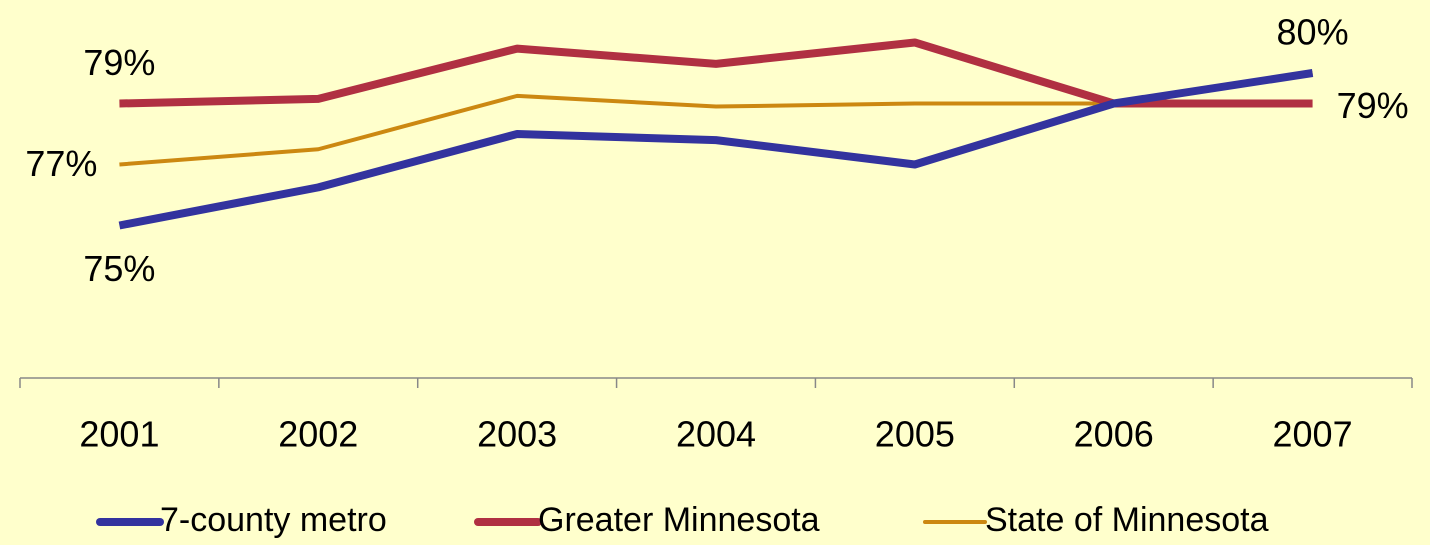 The height and width of the screenshot is (545, 1430). What do you see at coordinates (1313, 434) in the screenshot?
I see `x-tick-label: 2007` at bounding box center [1313, 434].